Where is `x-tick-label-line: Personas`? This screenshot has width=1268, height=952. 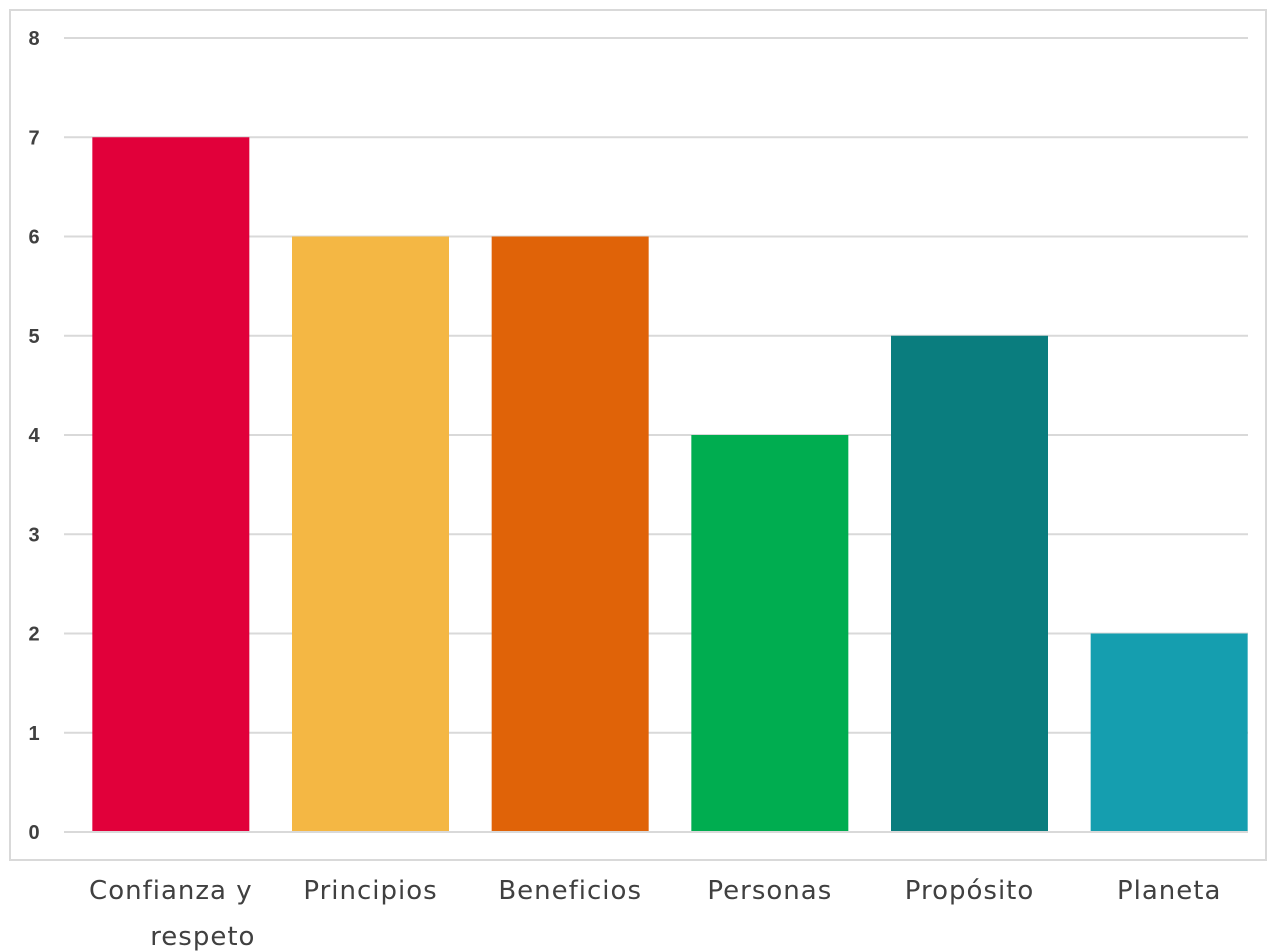
x-tick-label-line: Personas is located at coordinates (769, 891).